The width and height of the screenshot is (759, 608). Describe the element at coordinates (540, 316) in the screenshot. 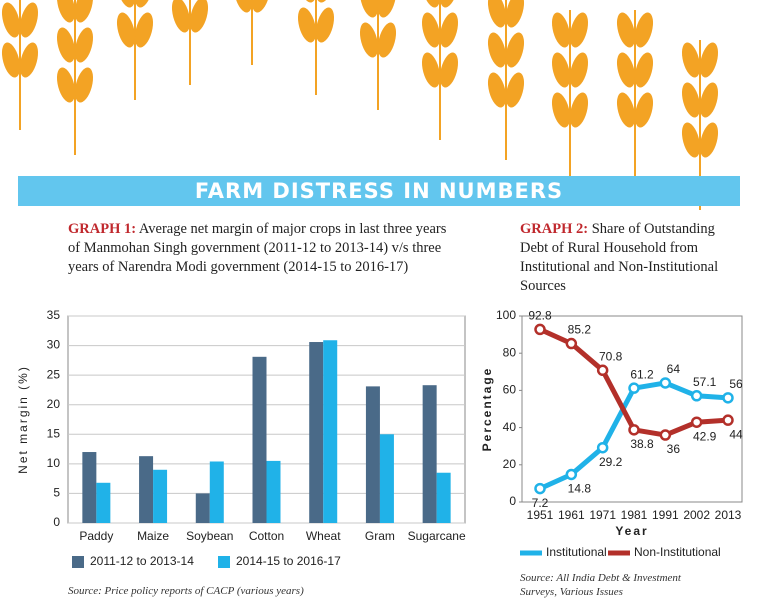

I see `data-label: 92.8` at that location.